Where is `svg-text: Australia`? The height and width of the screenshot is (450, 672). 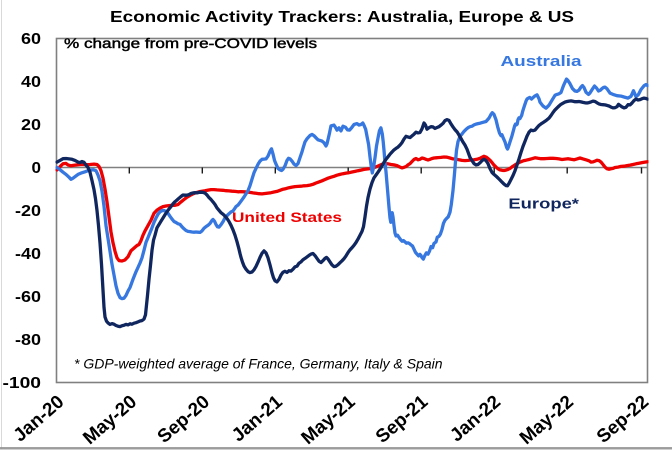 svg-text: Australia is located at coordinates (542, 62).